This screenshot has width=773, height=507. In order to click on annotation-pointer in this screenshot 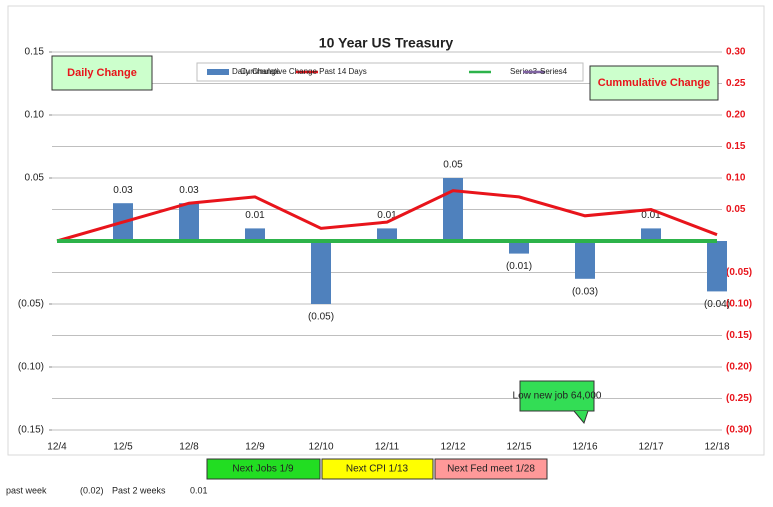, I will do `click(581, 417)`.